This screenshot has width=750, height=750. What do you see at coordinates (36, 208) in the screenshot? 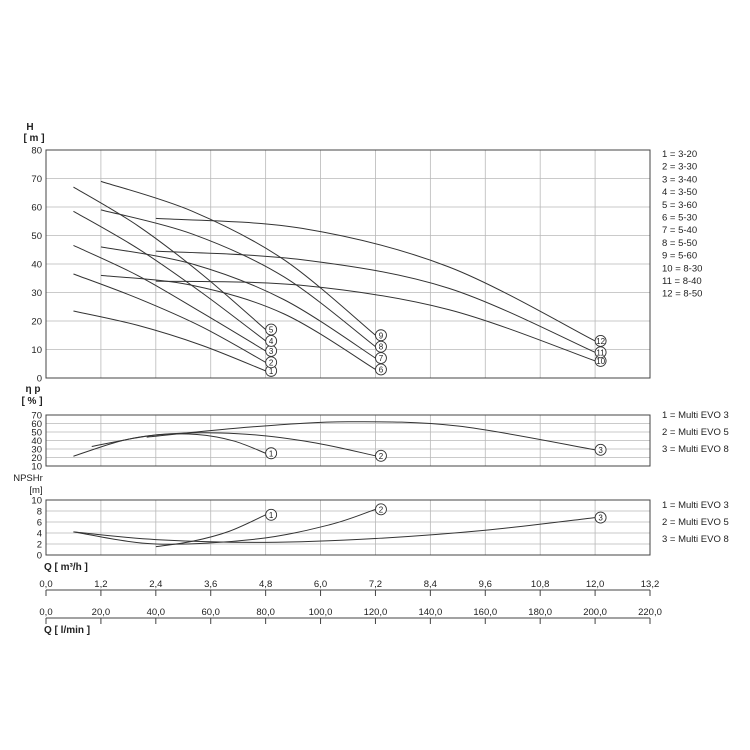
I see `head-ytick: 60` at bounding box center [36, 208].